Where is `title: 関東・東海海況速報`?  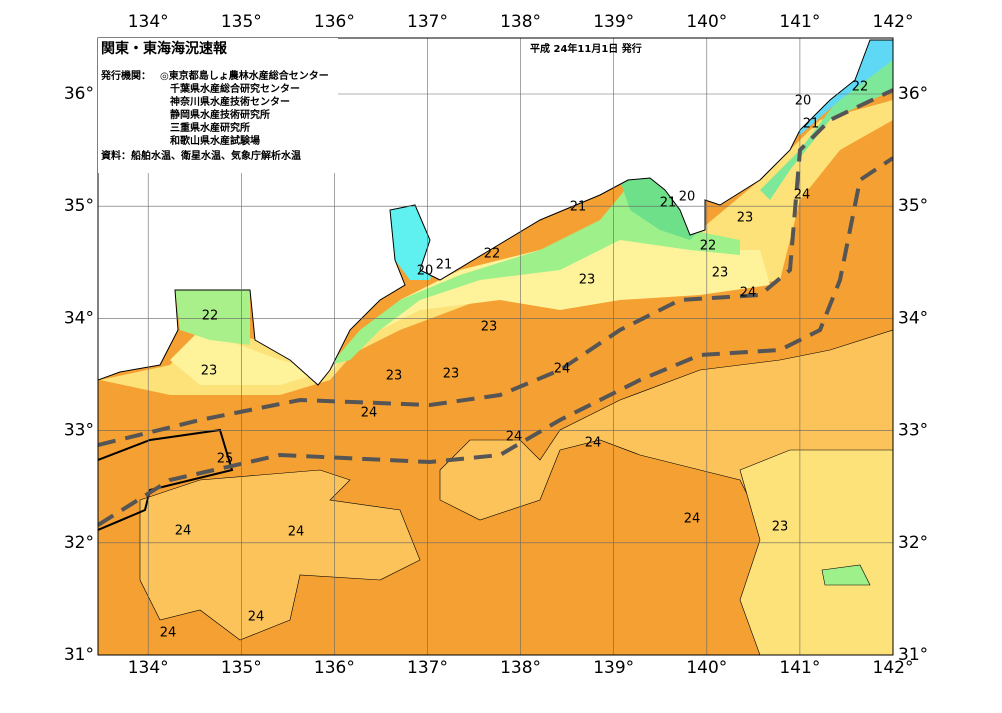 title: 関東・東海海況速報 is located at coordinates (164, 48).